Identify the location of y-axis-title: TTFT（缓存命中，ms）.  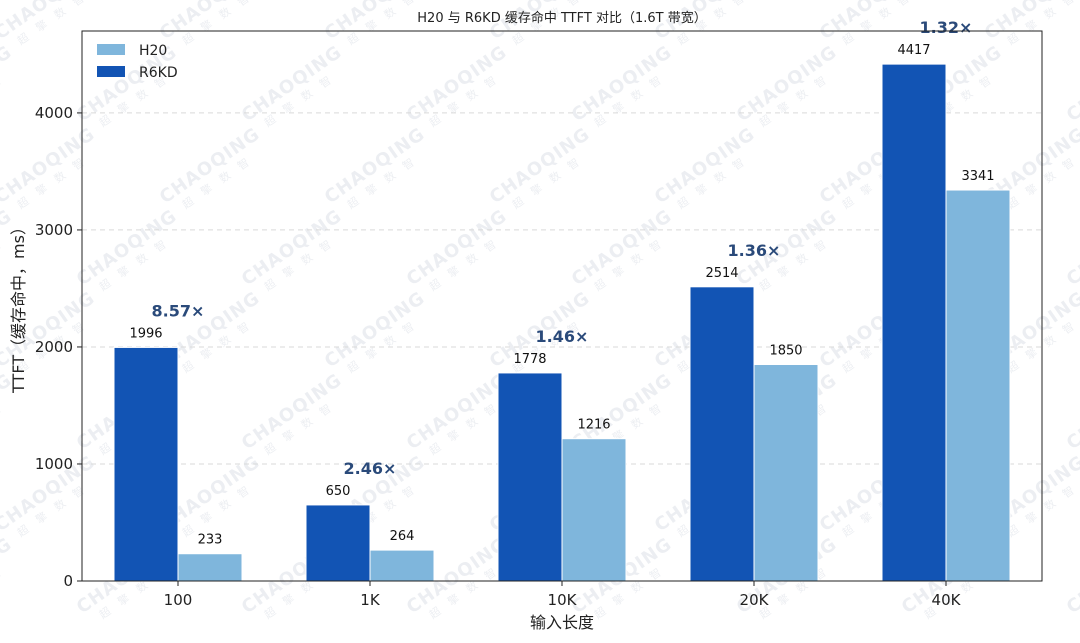
(18, 306).